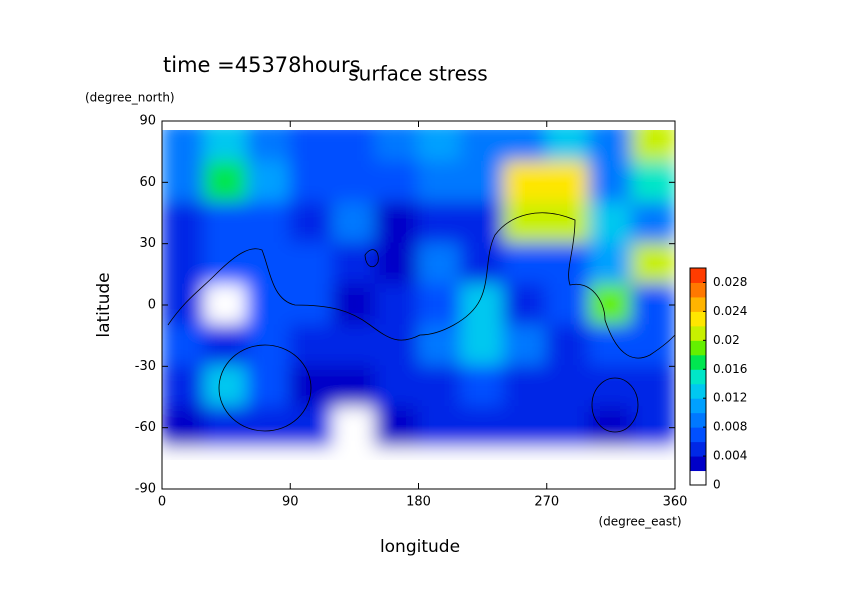 This screenshot has width=842, height=595. I want to click on x-axis-label: longitude, so click(420, 547).